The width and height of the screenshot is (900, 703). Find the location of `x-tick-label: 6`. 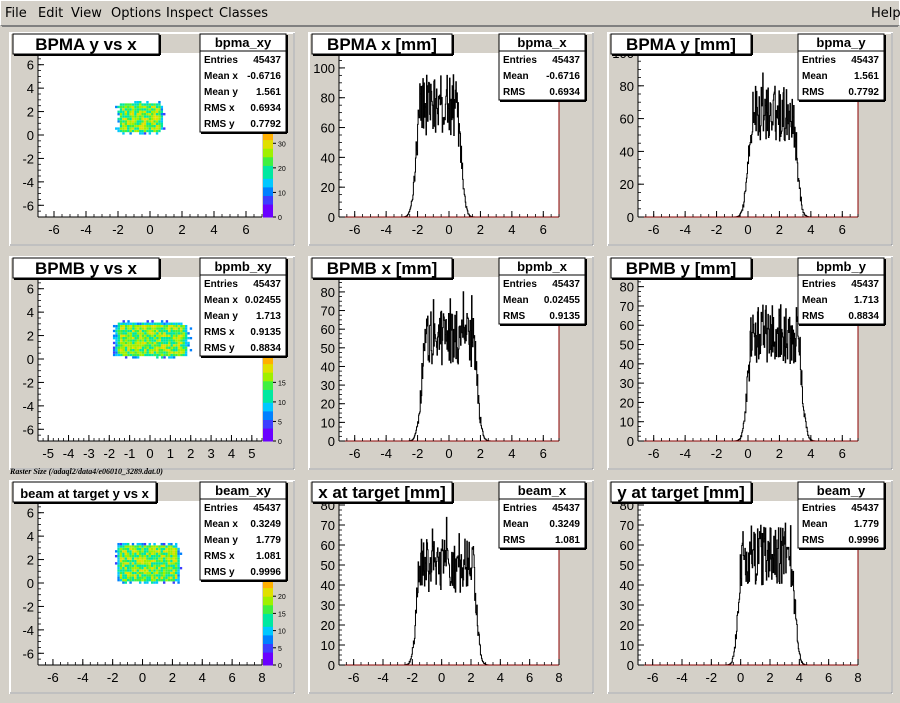

x-tick-label: 6 is located at coordinates (543, 453).